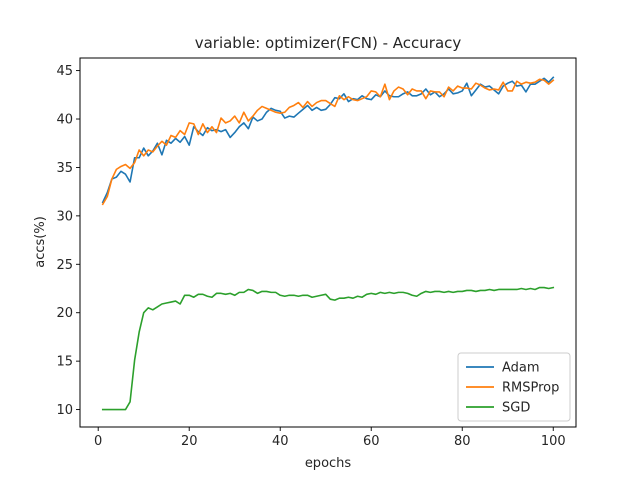  I want to click on x-axis: 0 20 40 60 80 100, so click(330, 438).